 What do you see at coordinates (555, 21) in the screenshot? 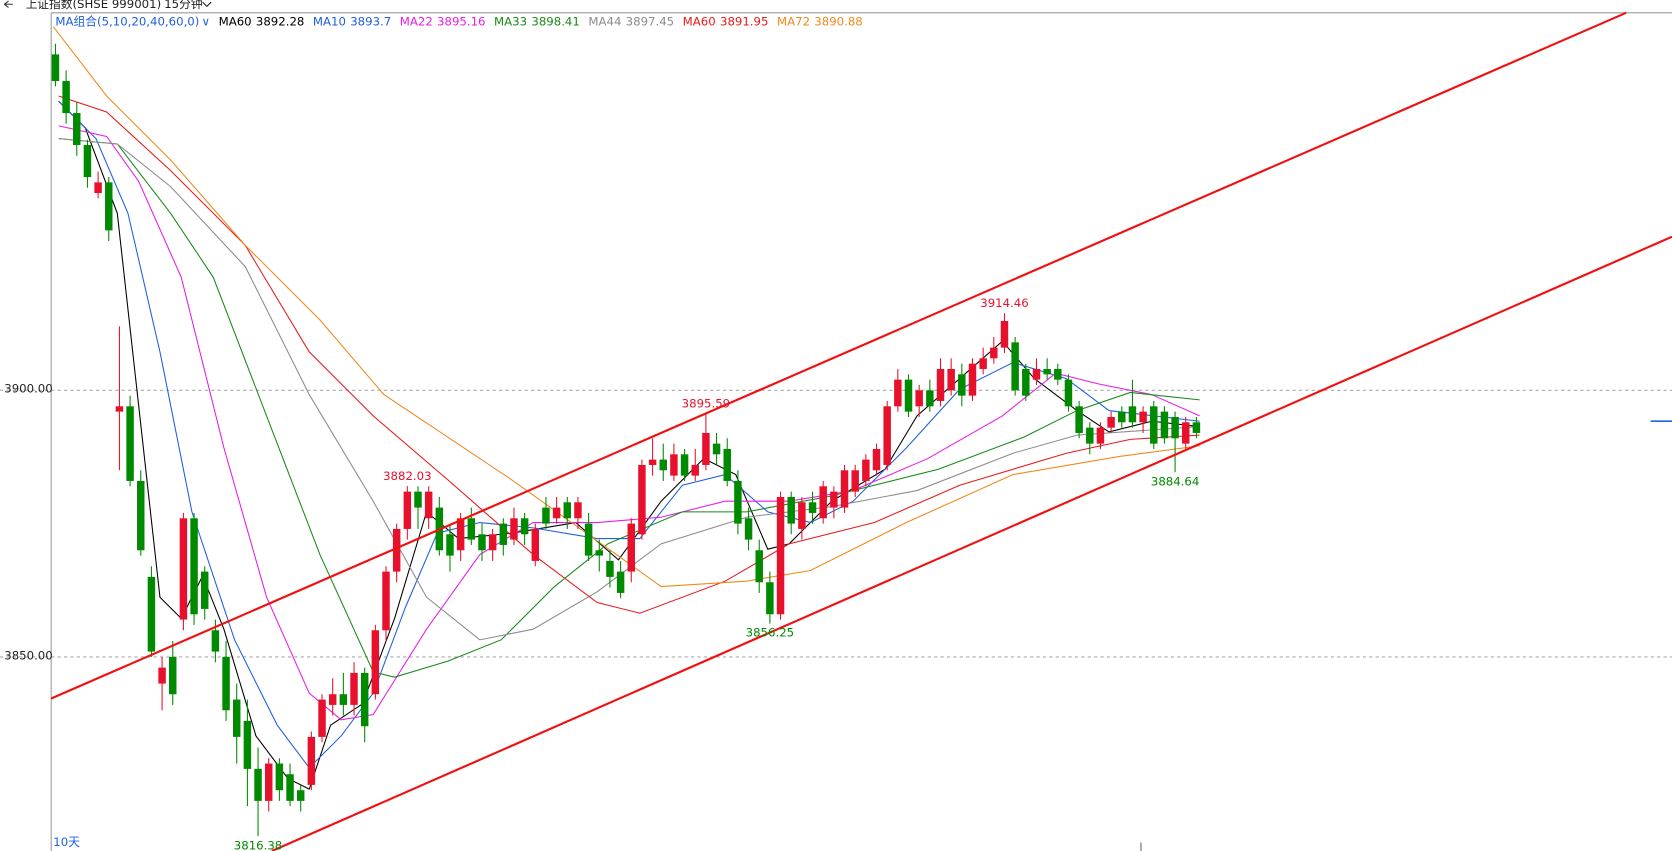
I see `legend-value: 3898.41` at bounding box center [555, 21].